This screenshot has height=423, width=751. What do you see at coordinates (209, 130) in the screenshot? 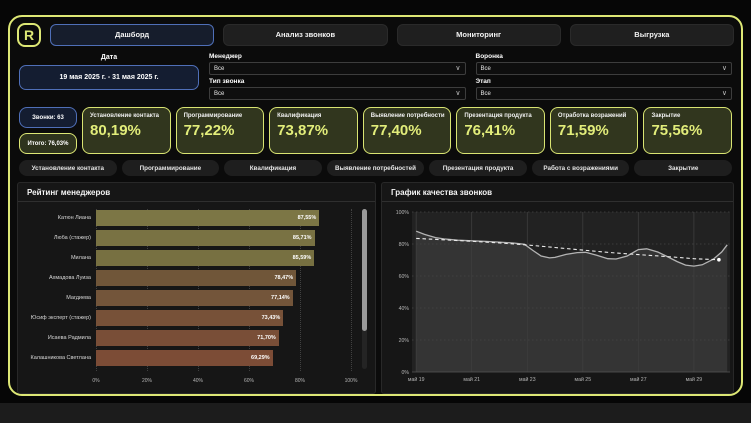
I see `kpi-card-value: 77,22%` at bounding box center [209, 130].